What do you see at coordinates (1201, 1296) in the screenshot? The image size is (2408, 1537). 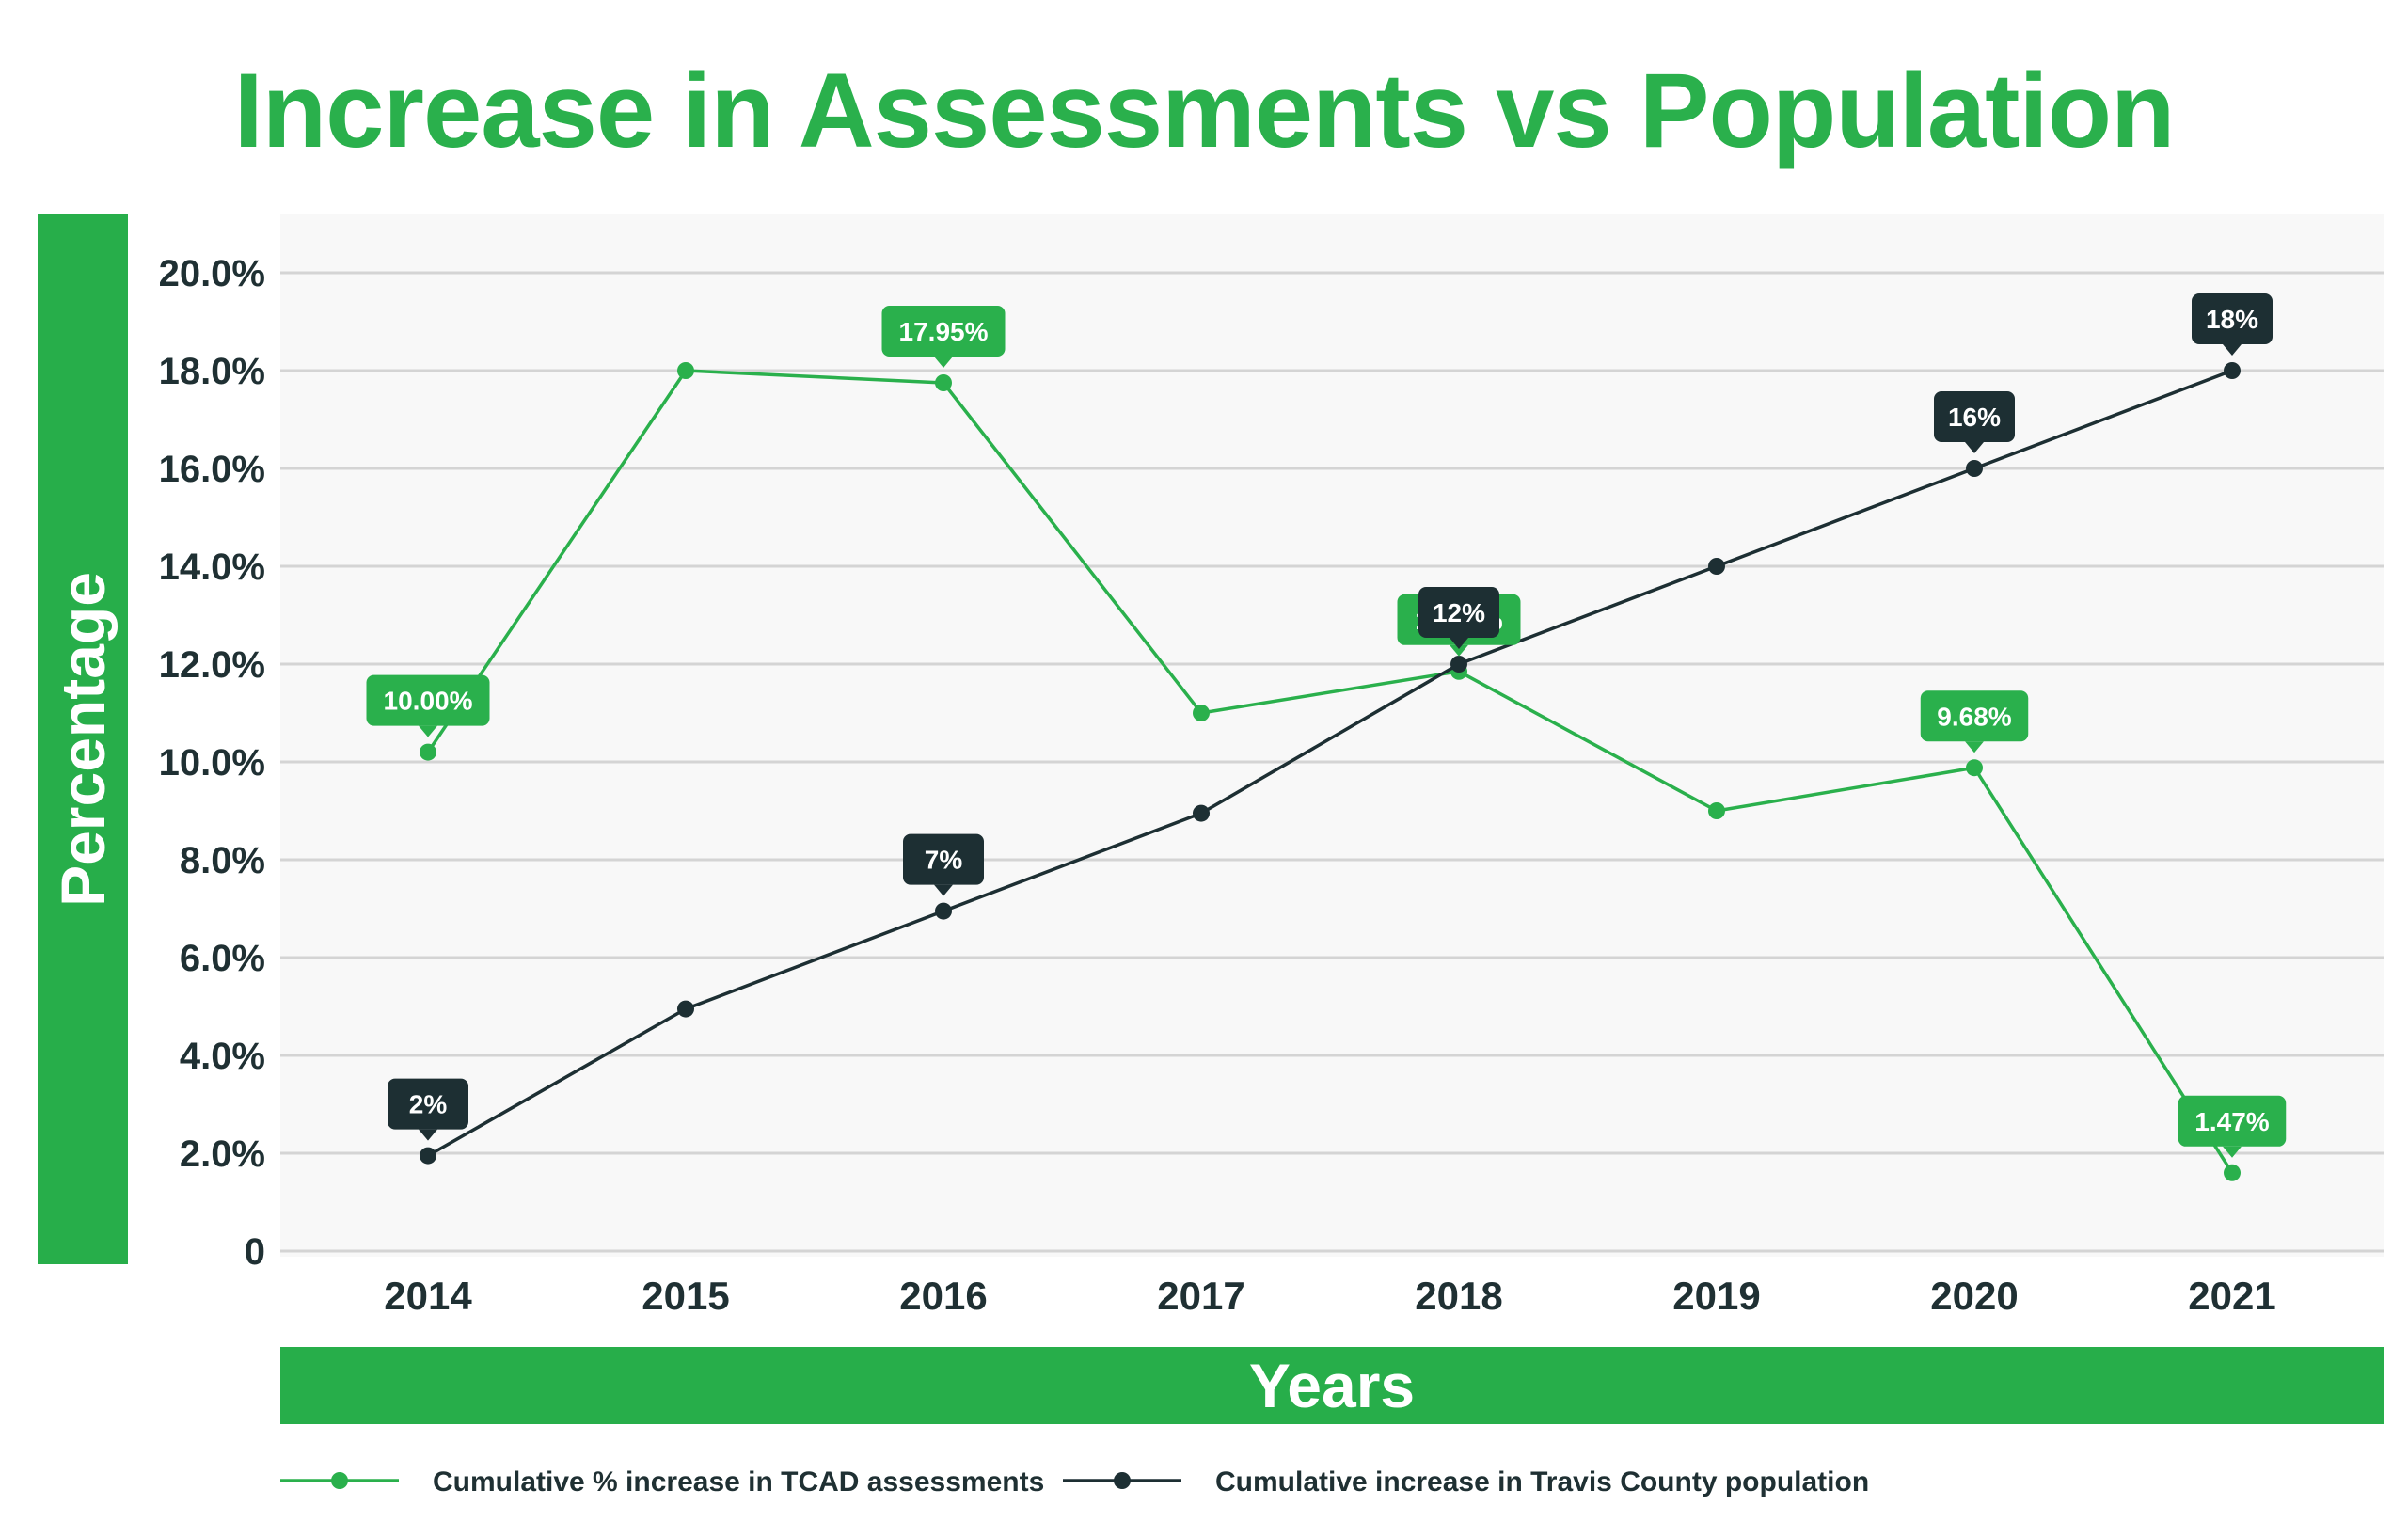 I see `x-tick-label: 2017` at bounding box center [1201, 1296].